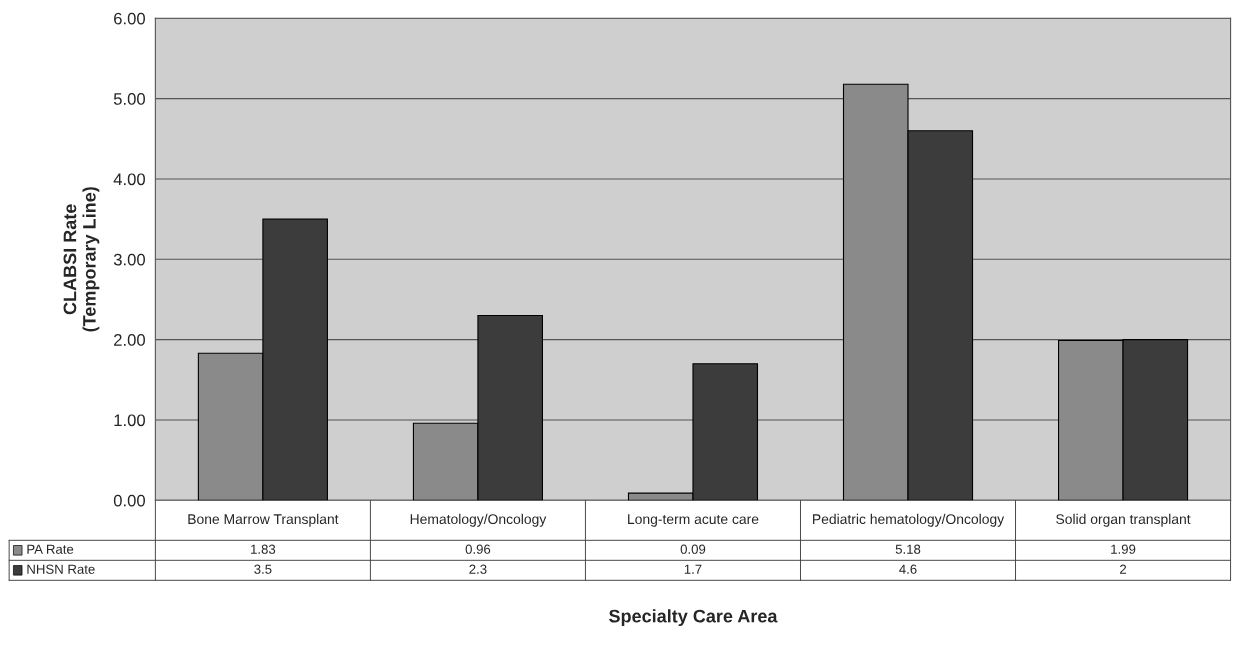  I want to click on data-label: 4.6, so click(908, 569).